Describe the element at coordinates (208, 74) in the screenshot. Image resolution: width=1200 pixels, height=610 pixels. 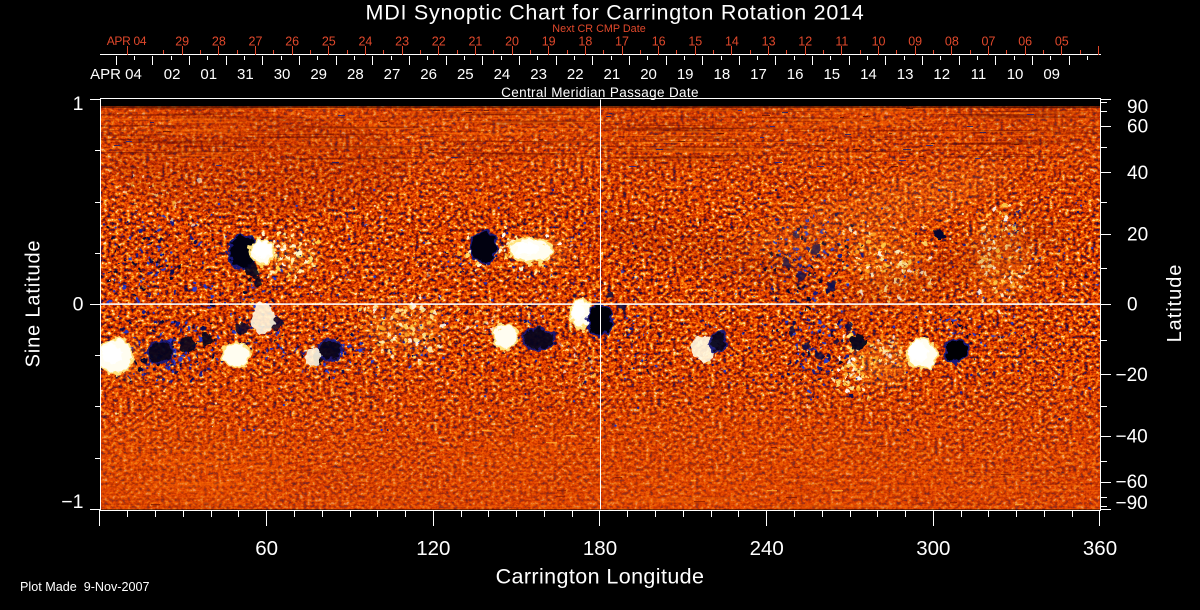
I see `svg-text: 01` at that location.